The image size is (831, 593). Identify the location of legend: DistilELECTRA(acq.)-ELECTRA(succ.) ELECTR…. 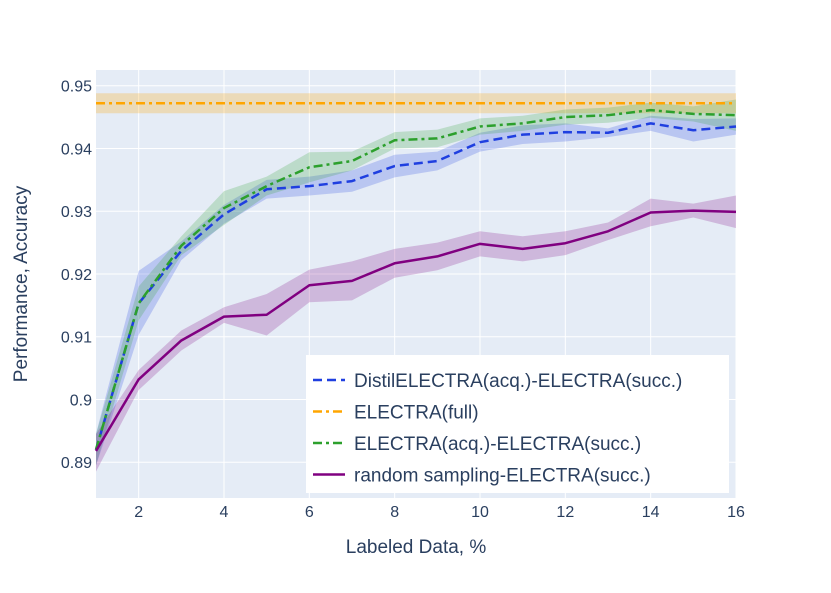
(517, 424).